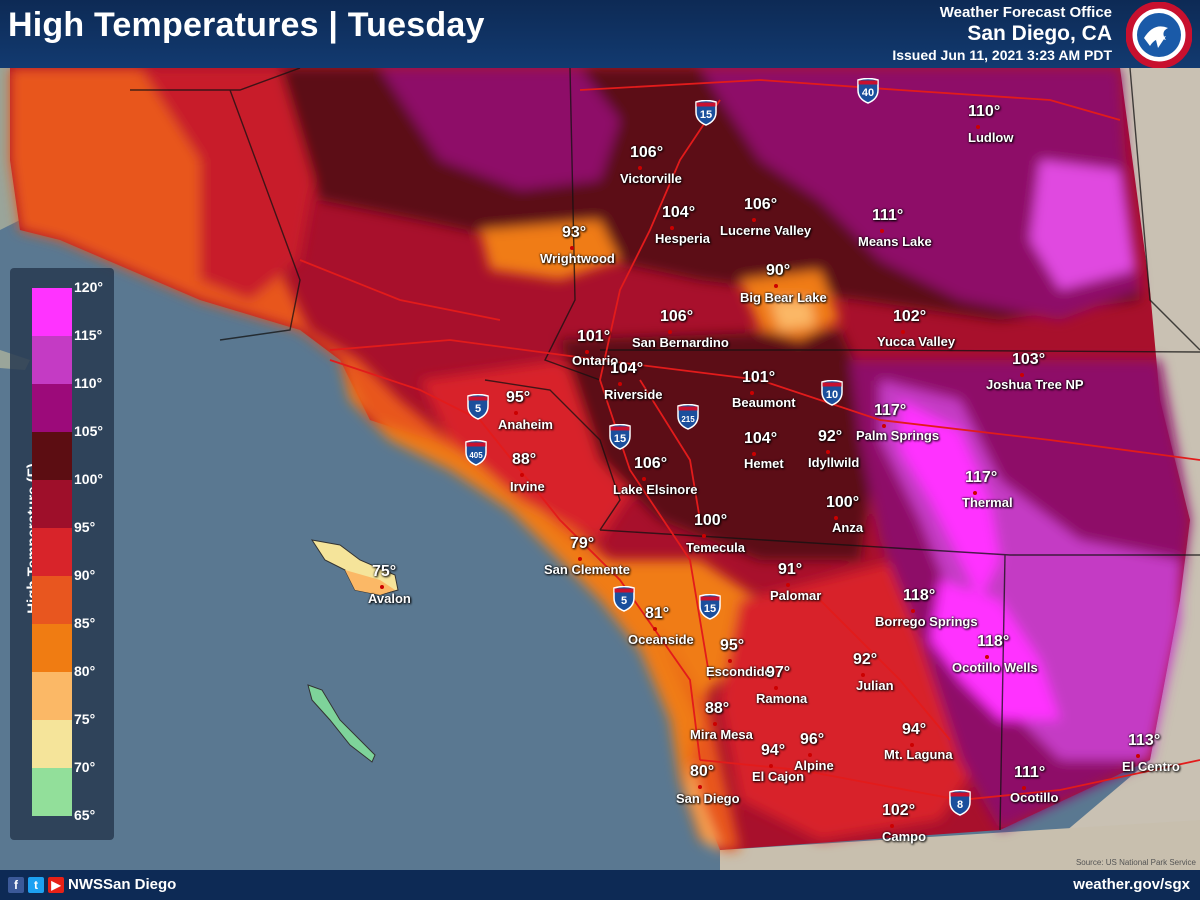 The image size is (1200, 900). What do you see at coordinates (572, 224) in the screenshot?
I see `border-la-sb` at bounding box center [572, 224].